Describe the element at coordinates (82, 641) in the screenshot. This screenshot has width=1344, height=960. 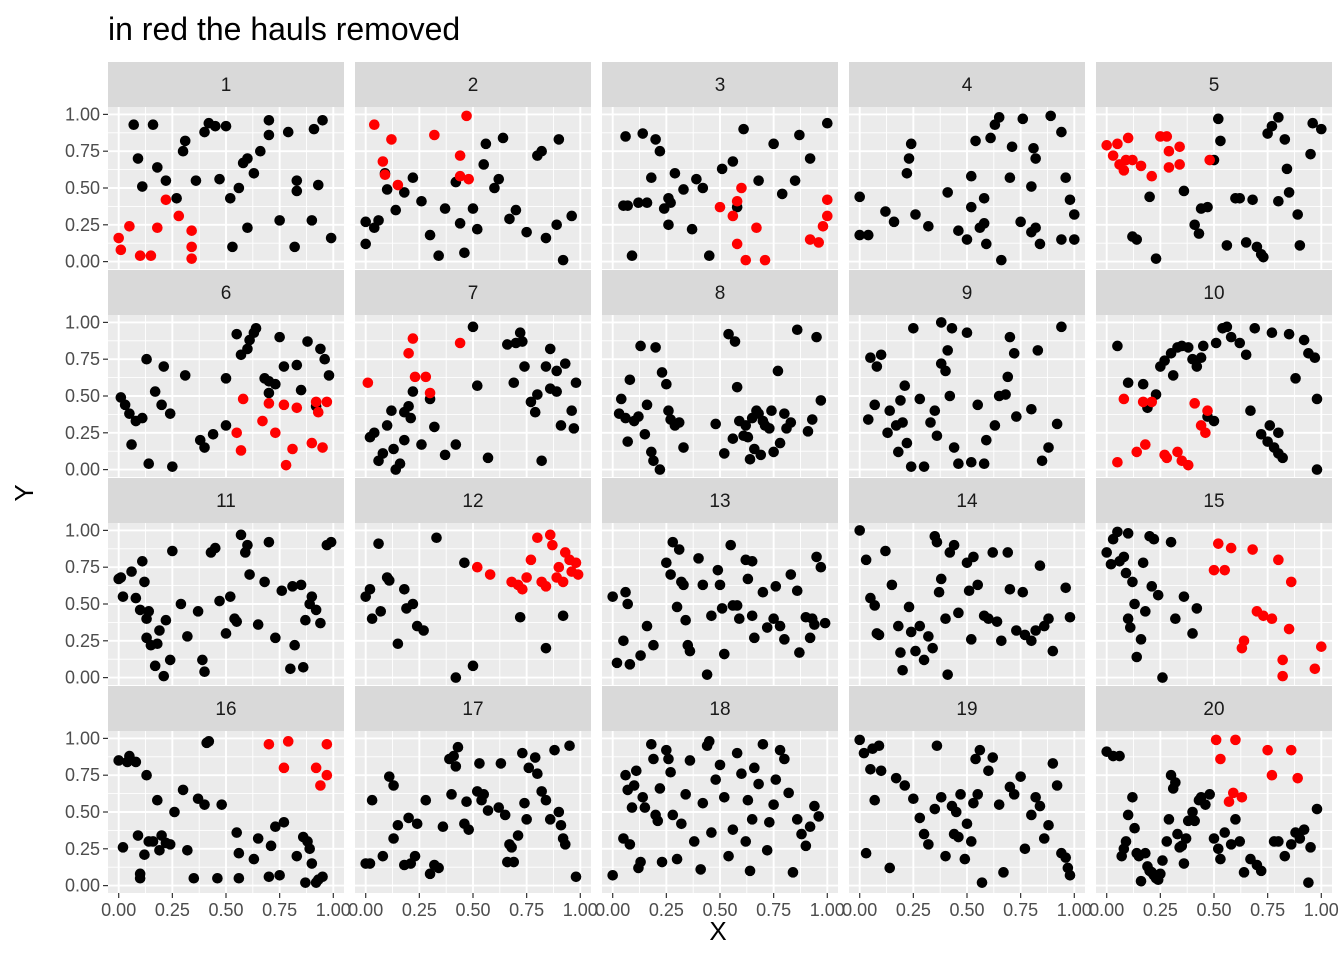
I see `y-tick-label: 0.25` at that location.